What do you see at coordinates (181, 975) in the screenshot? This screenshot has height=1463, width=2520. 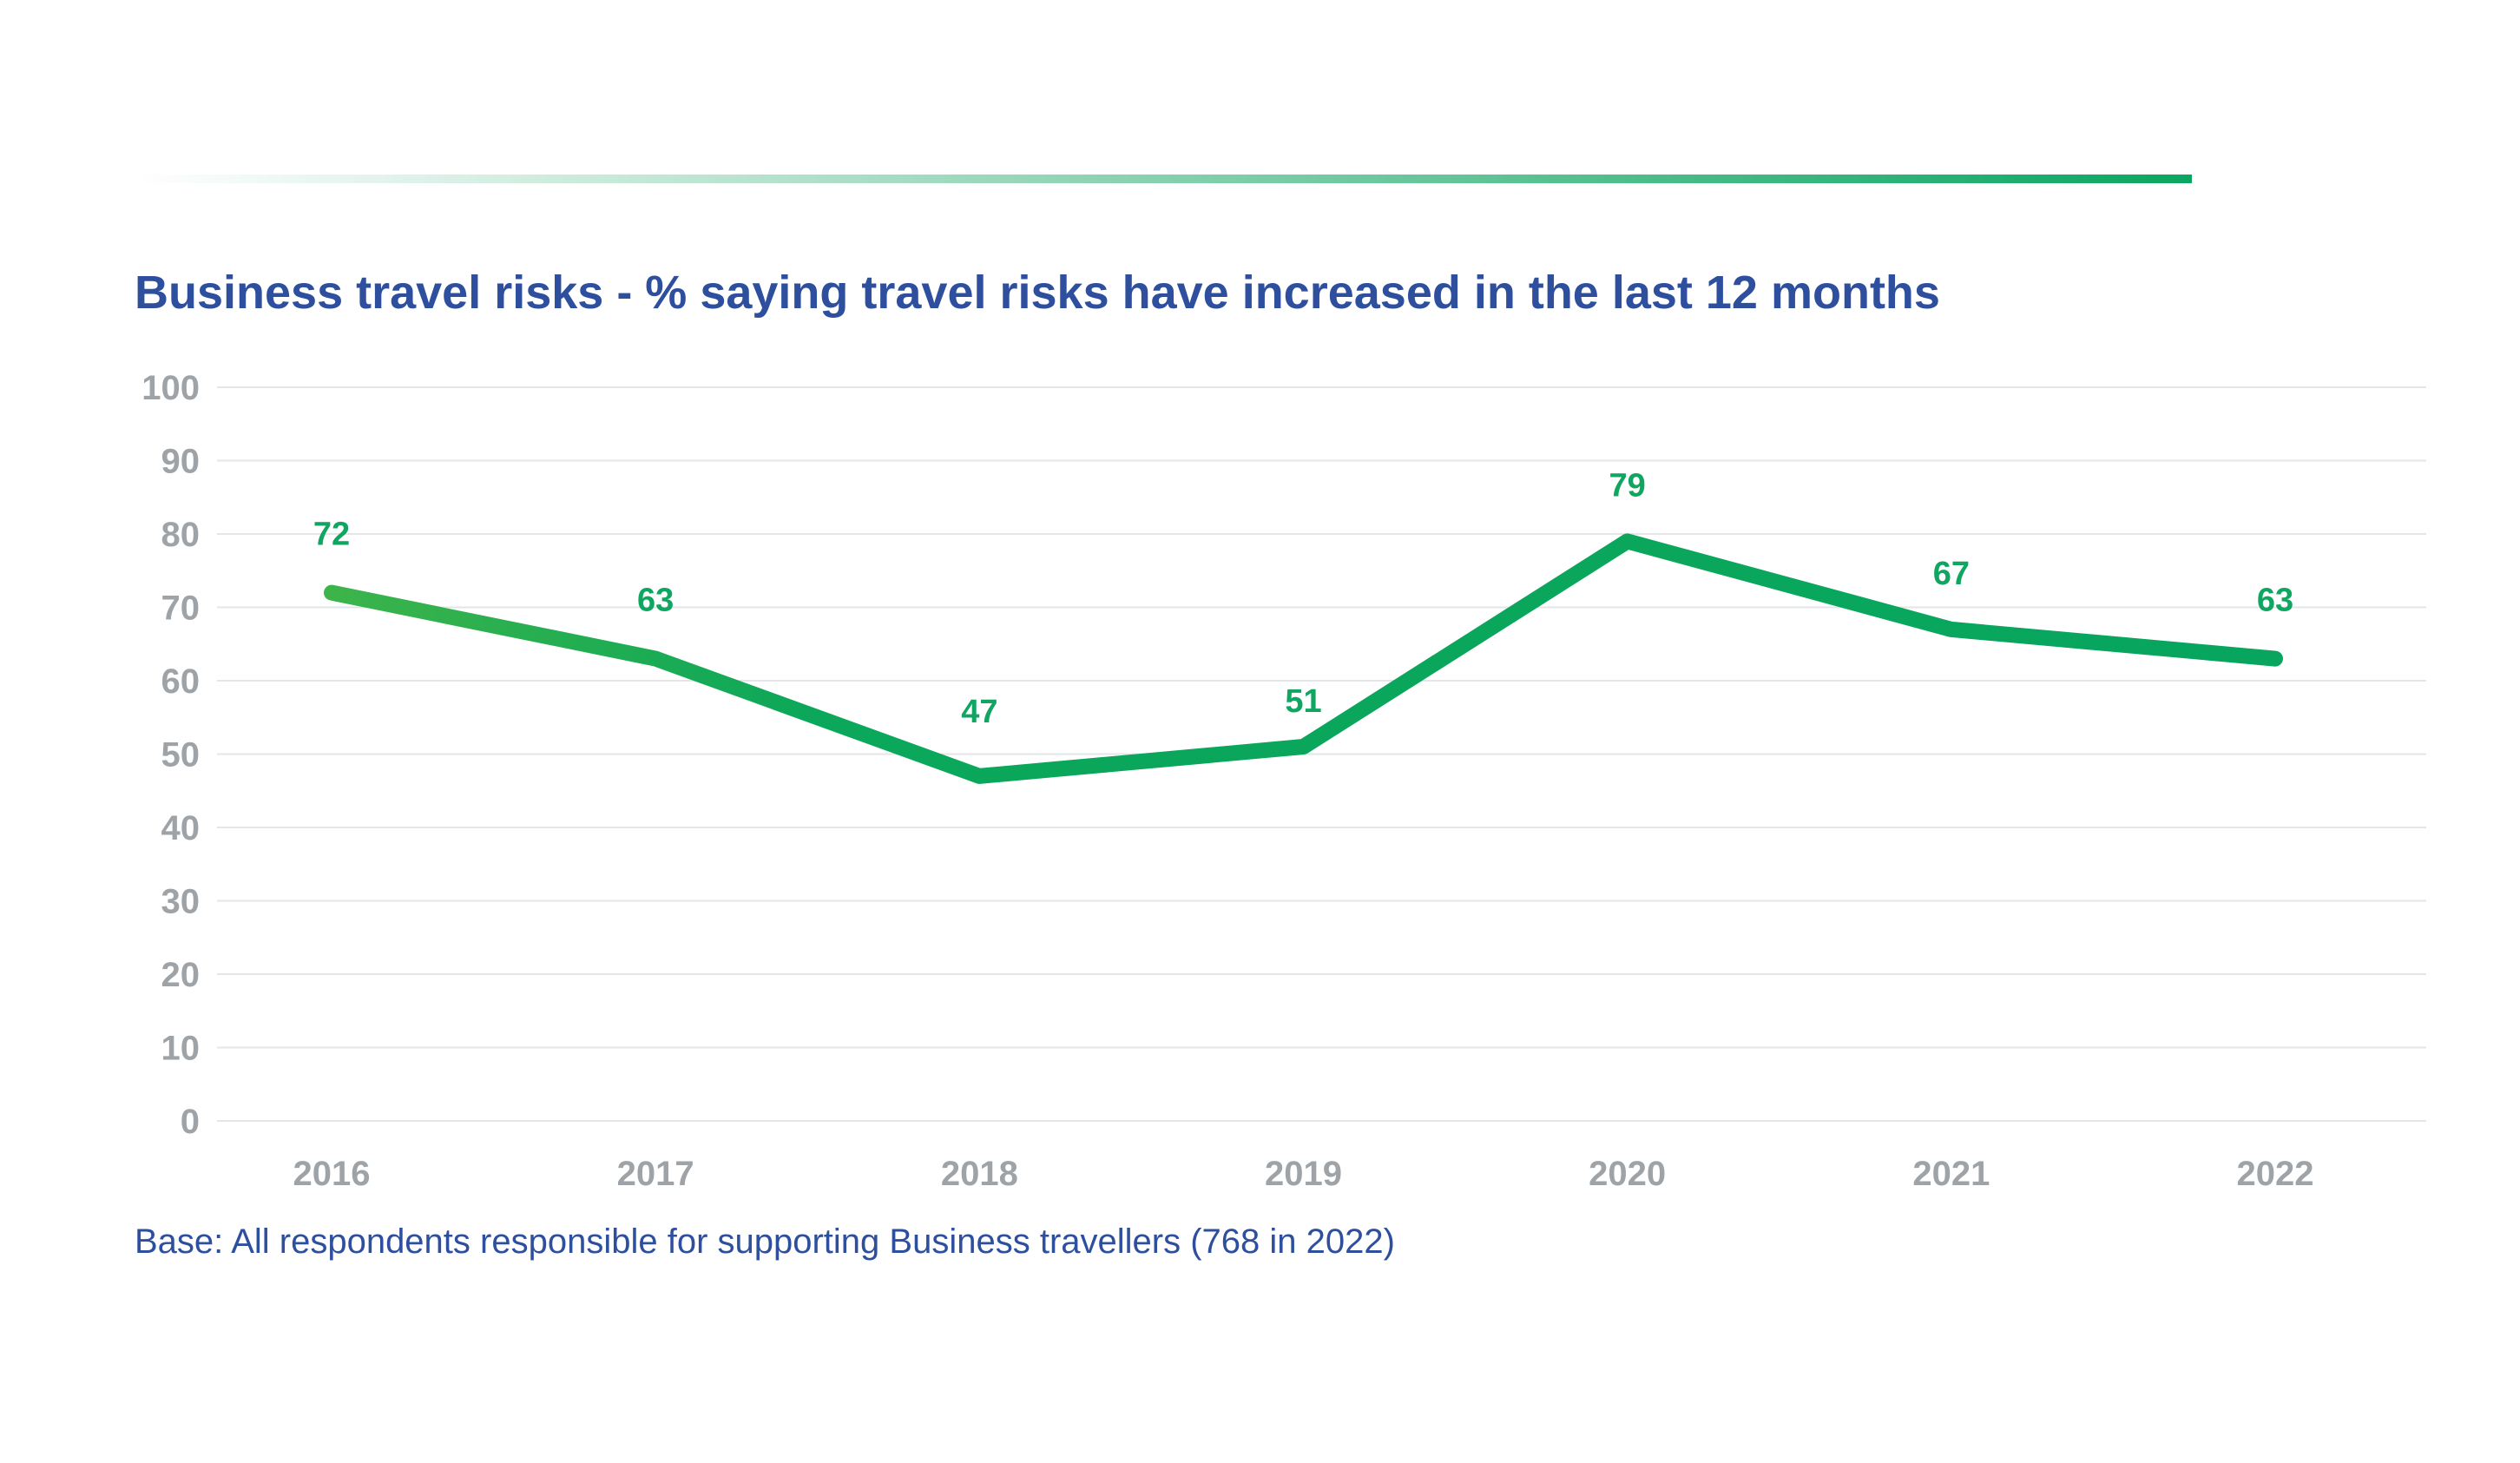 I see `y-tick-label: 20` at bounding box center [181, 975].